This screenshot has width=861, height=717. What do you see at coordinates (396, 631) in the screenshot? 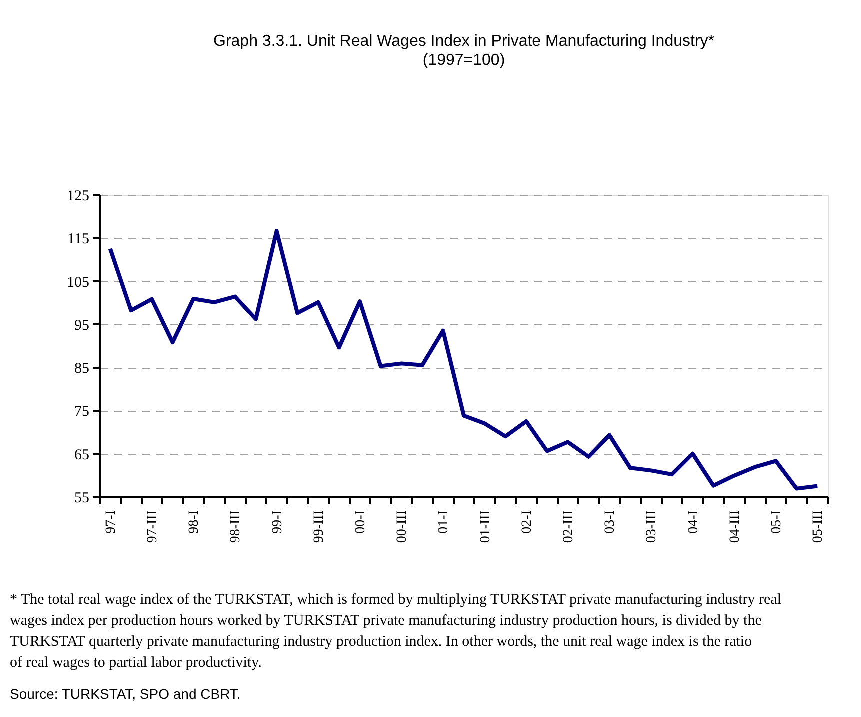
I see `text: * The total real wage index of the TURKSTAT, which is formed by multiplying TURKSTAT private manufacturing industry real wages index per production hours worked by TURKSTAT private manufacturing industry production hours, is divided by the TURKSTAT quarterly private manufacturing industry production index. In other words, the unit real wage index is the ratio of real wages to partial labor productivity.` at bounding box center [396, 631].